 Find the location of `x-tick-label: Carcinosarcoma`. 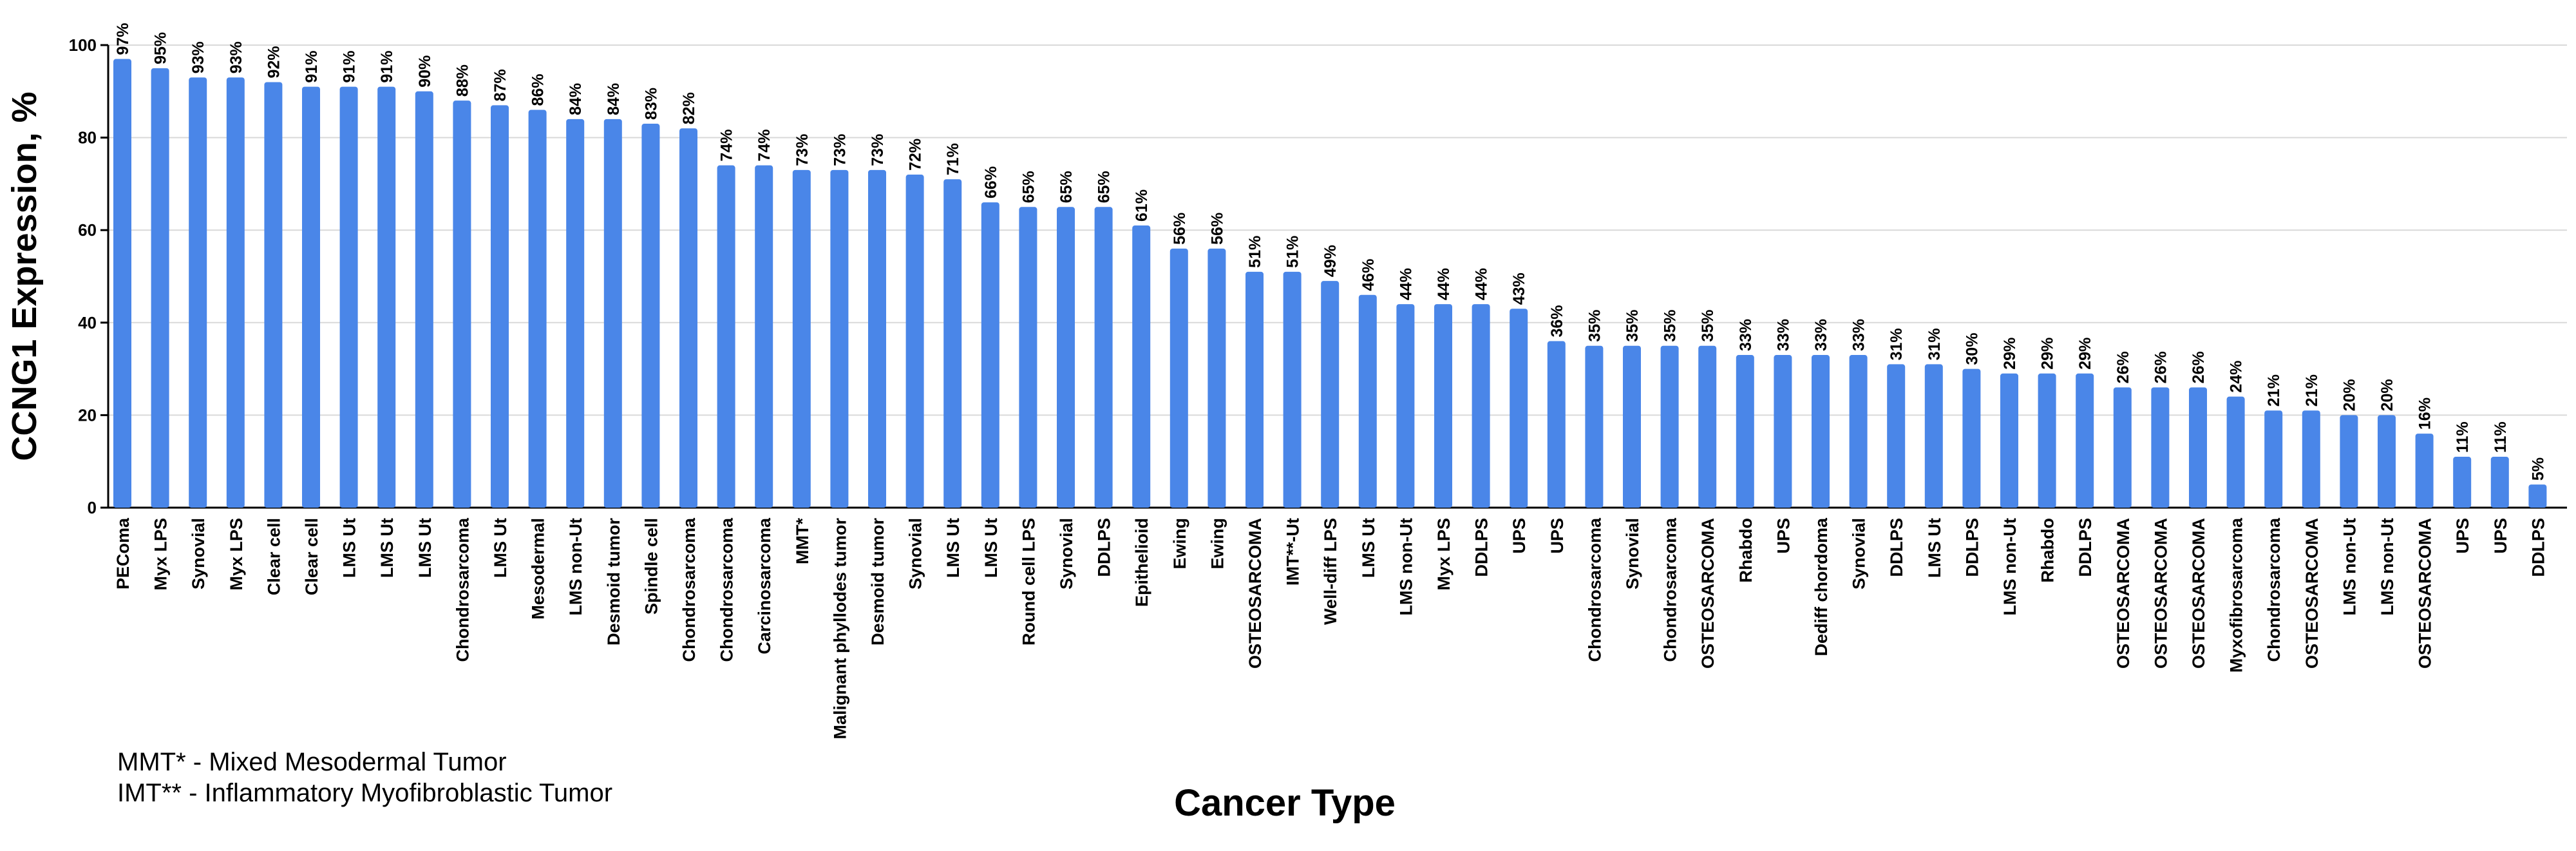

x-tick-label: Carcinosarcoma is located at coordinates (764, 586).